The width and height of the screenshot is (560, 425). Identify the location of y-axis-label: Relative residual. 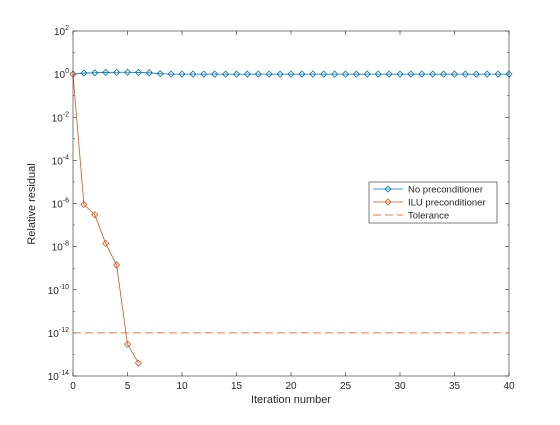
(32, 203).